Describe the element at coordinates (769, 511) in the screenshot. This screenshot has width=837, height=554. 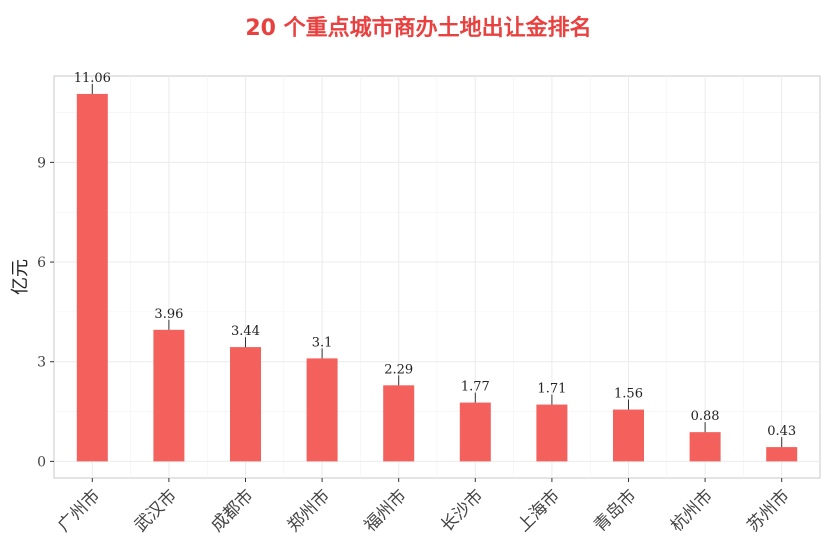
I see `x-tick-label: 苏州市` at that location.